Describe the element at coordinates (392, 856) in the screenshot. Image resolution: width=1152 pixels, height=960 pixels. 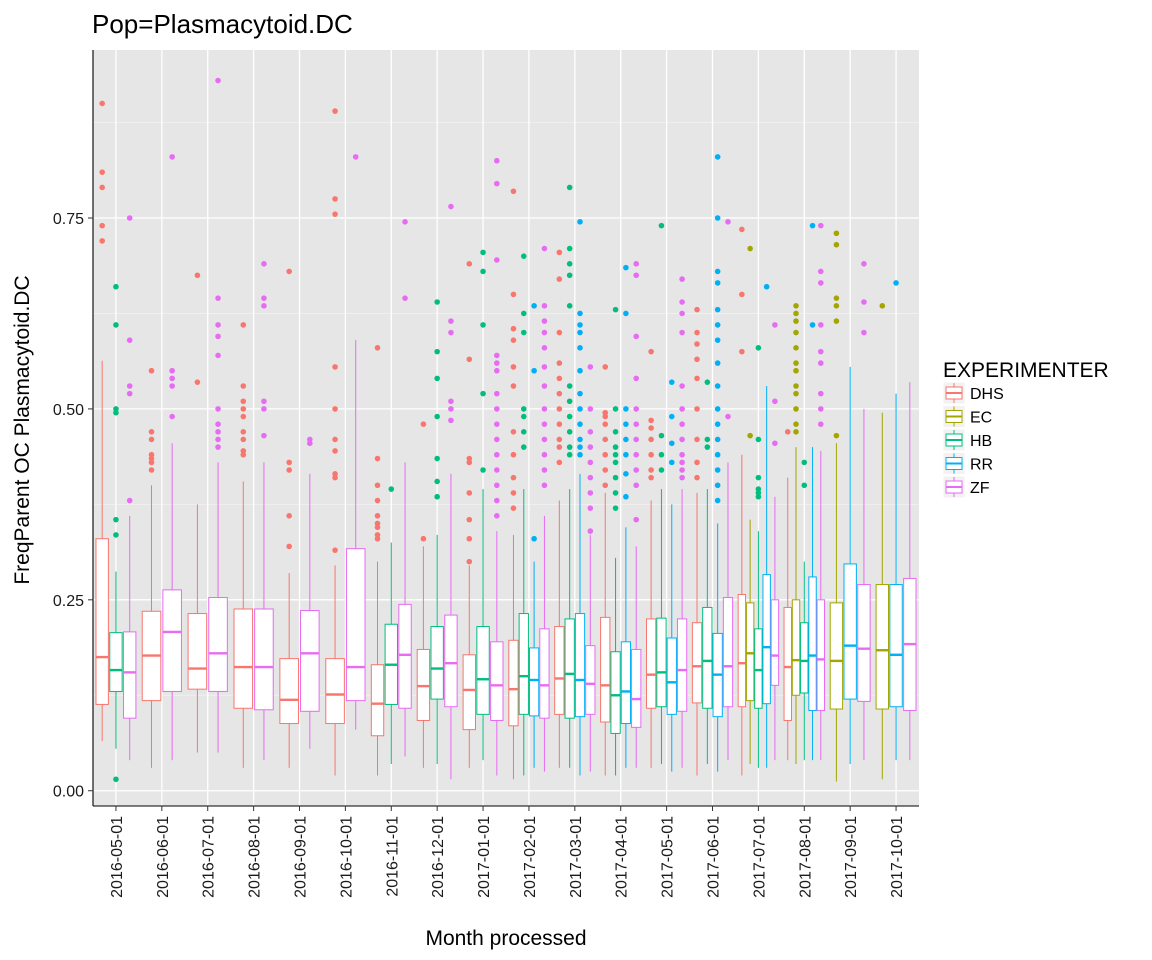
I see `x-tick-label: 2016-11-01` at that location.